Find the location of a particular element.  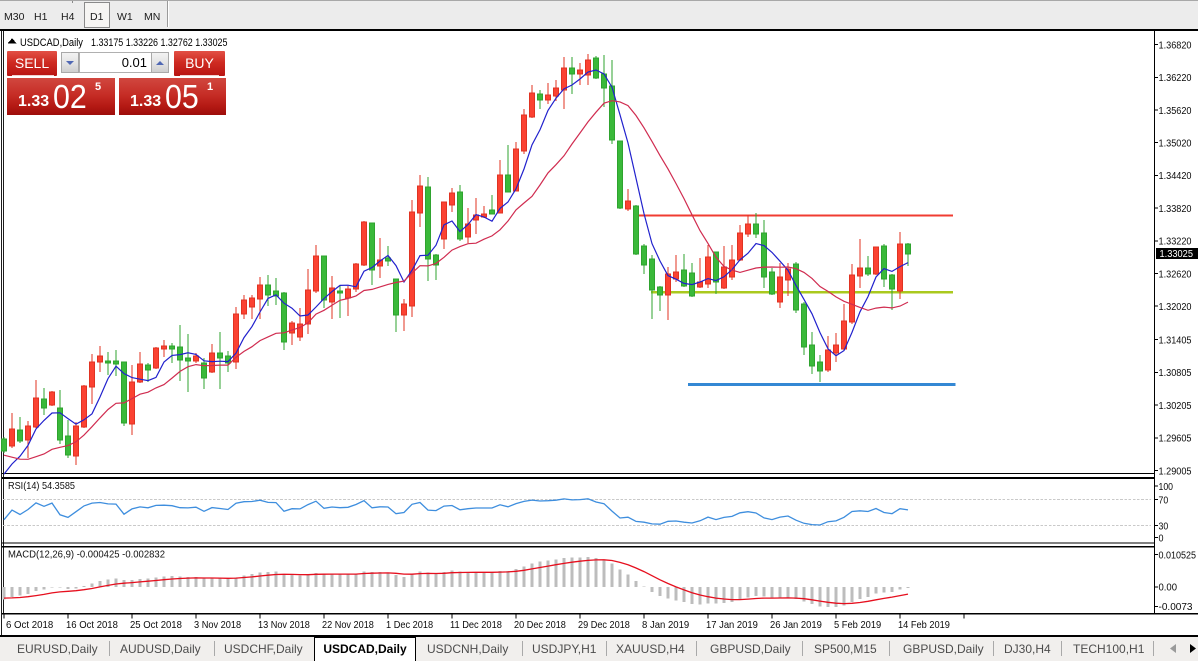

svg-text: 1.29005 is located at coordinates (1175, 471).